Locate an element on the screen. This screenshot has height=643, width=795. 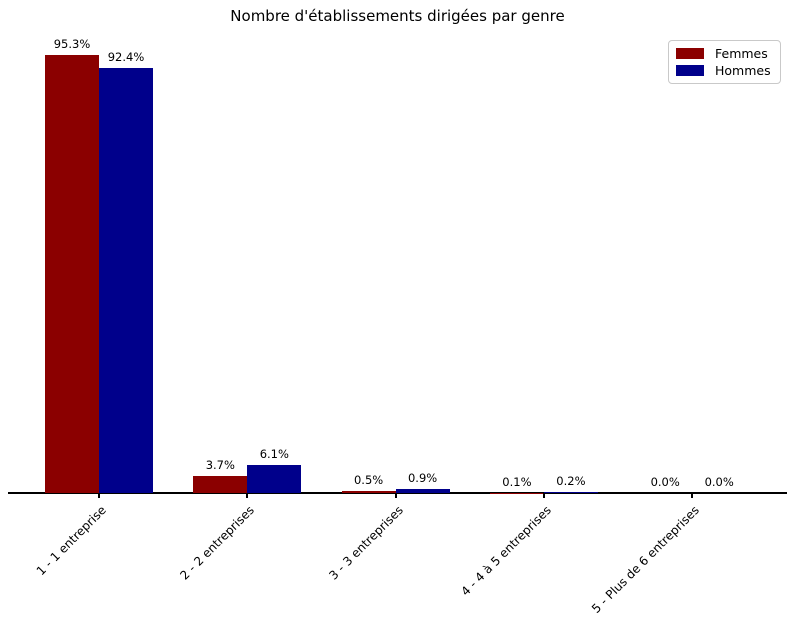
value-label-hommes-4: 0.0% is located at coordinates (719, 482).